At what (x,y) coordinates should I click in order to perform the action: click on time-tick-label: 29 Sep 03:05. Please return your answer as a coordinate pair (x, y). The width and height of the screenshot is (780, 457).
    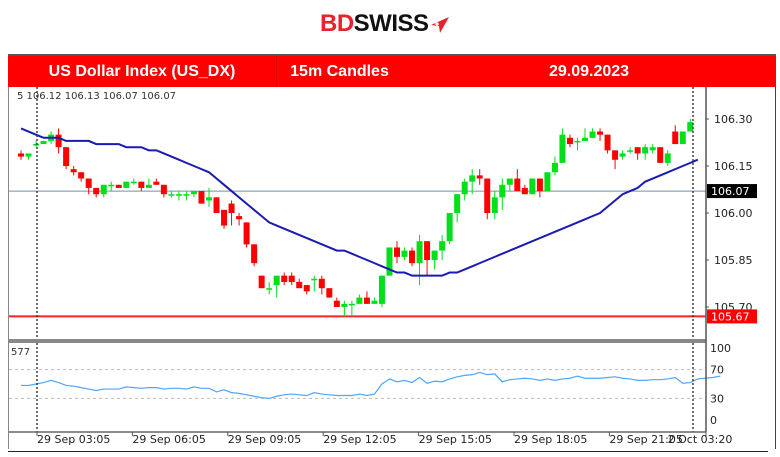
    Looking at the image, I should click on (73, 439).